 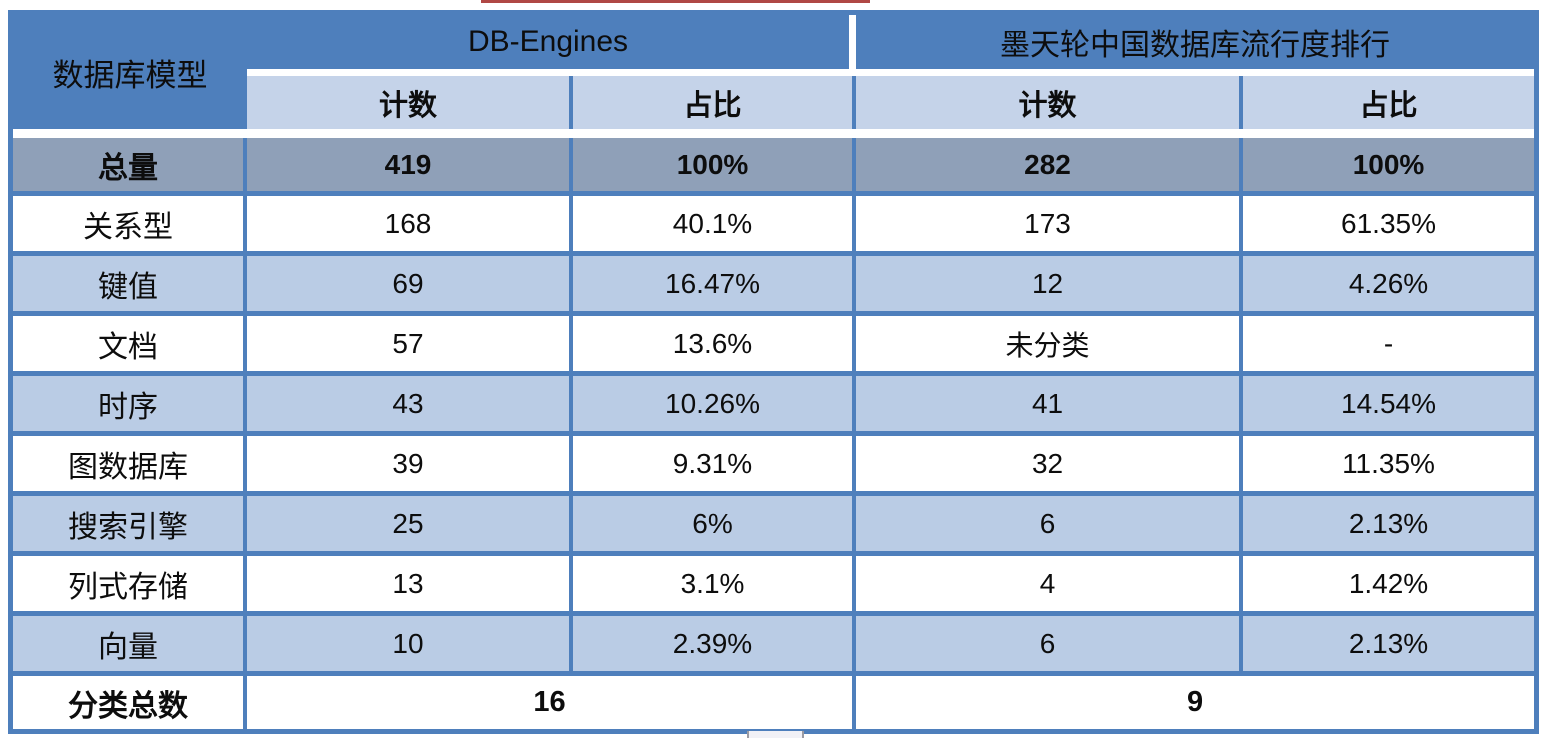 I want to click on db-count-cell: 57, so click(x=410, y=346).